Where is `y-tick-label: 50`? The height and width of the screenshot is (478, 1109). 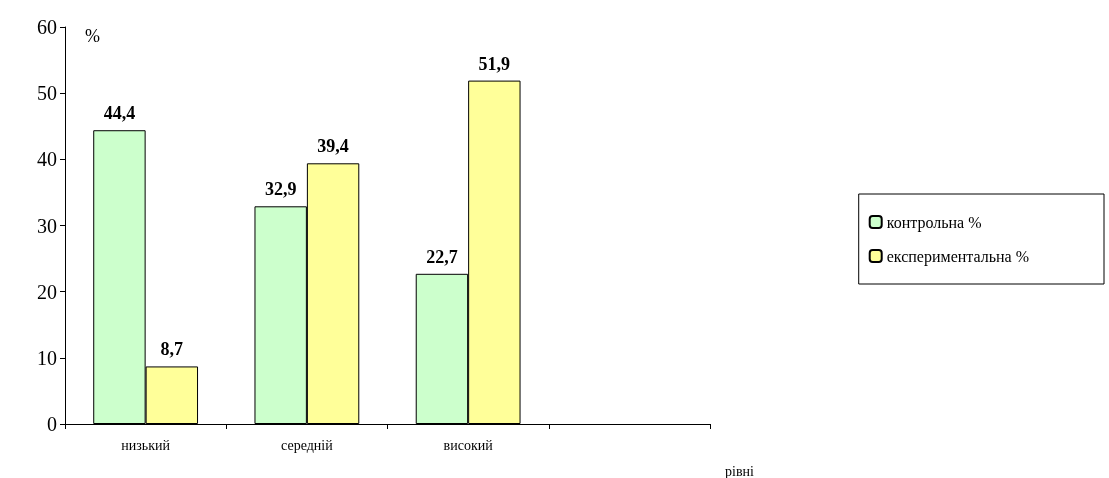
y-tick-label: 50 is located at coordinates (47, 93).